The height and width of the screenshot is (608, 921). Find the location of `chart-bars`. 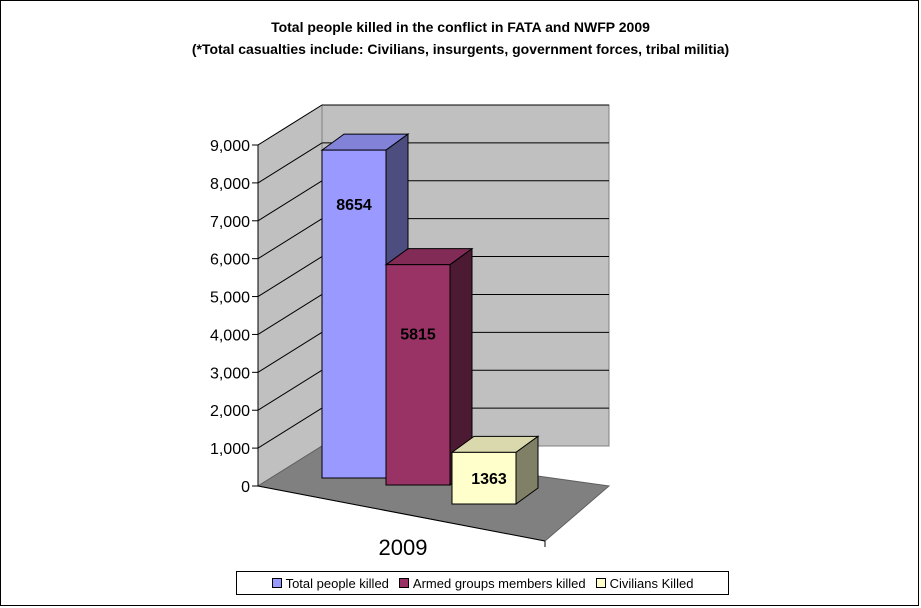

chart-bars is located at coordinates (430, 319).